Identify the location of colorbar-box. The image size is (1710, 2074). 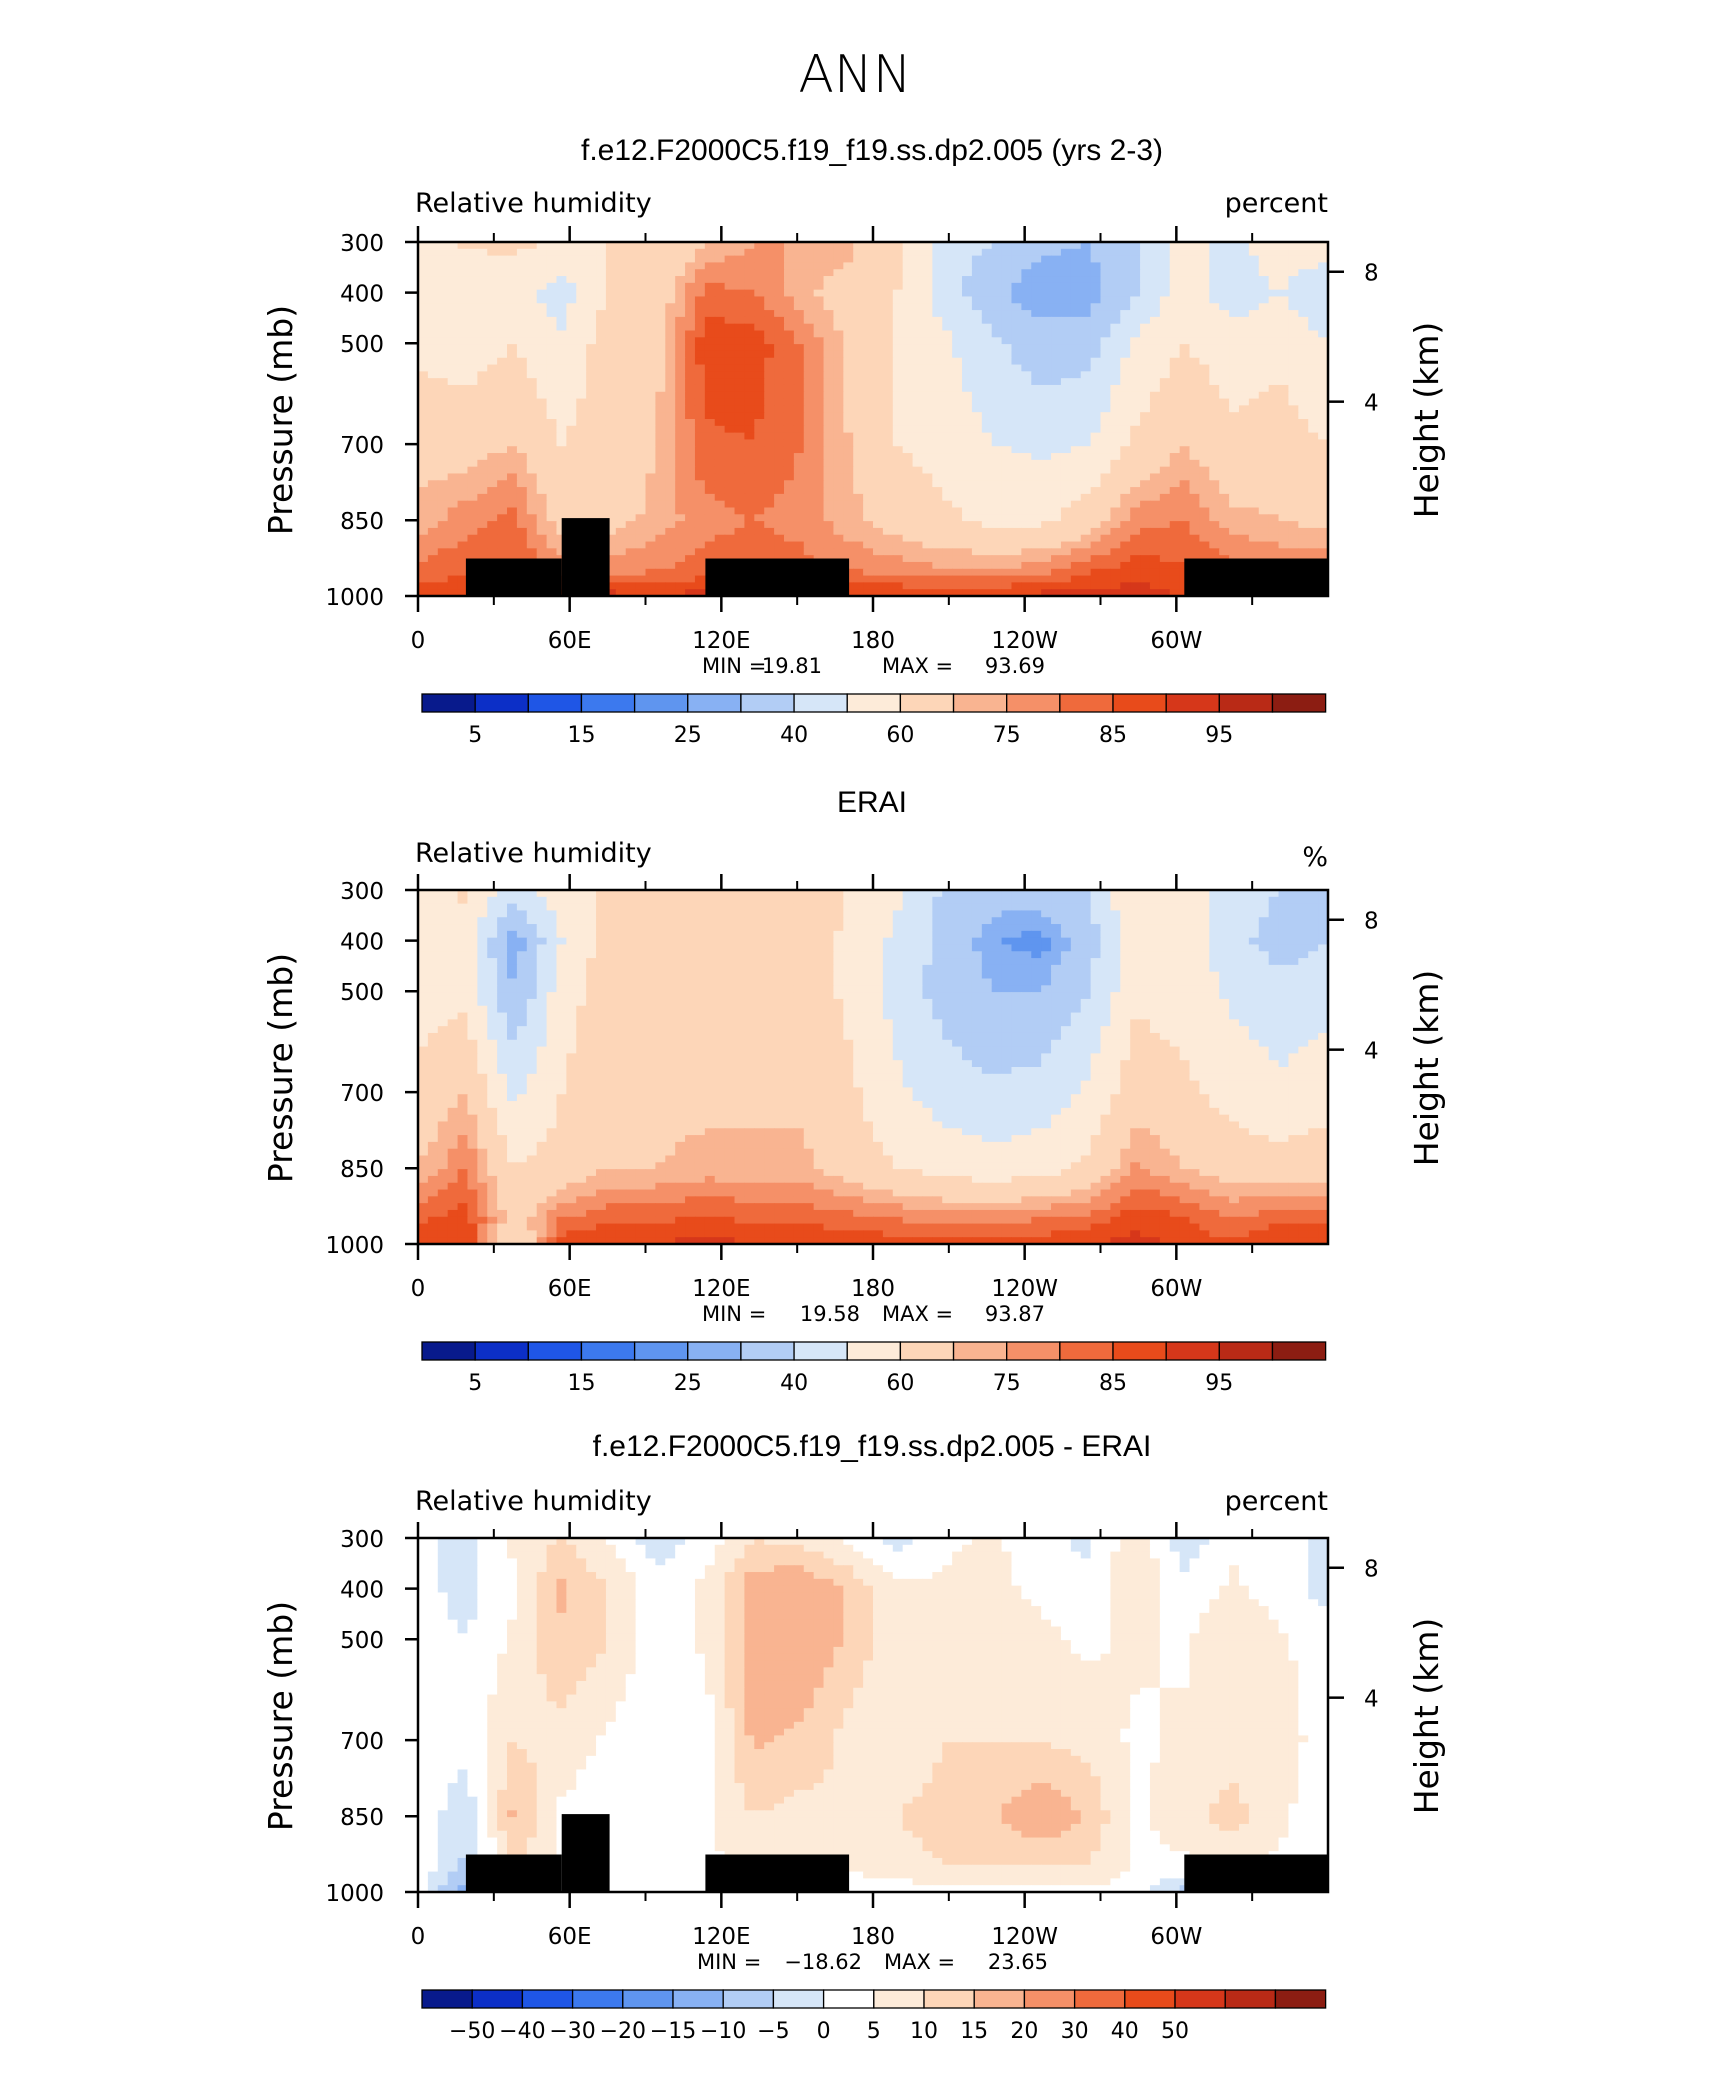
(1033, 703).